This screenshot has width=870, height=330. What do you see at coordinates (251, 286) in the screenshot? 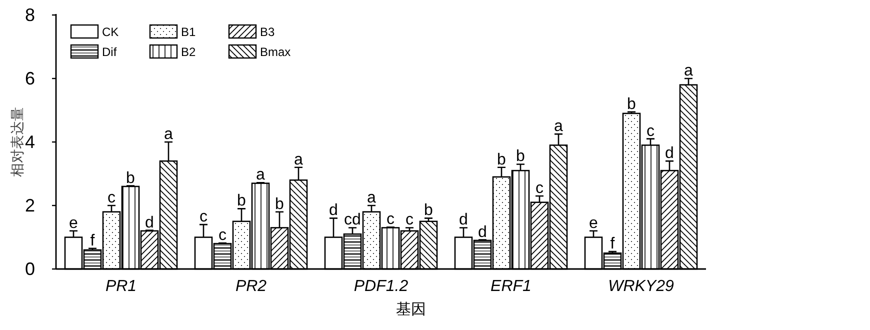
I see `x-tick-label: PR2` at bounding box center [251, 286].